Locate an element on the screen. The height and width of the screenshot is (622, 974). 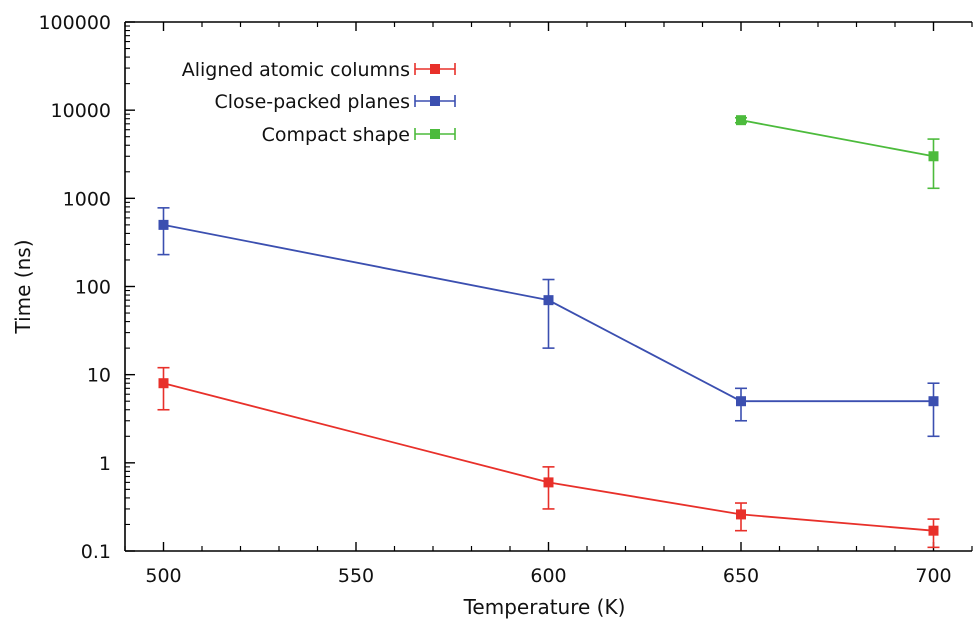
y-tick-label: 100000 is located at coordinates (74, 23).